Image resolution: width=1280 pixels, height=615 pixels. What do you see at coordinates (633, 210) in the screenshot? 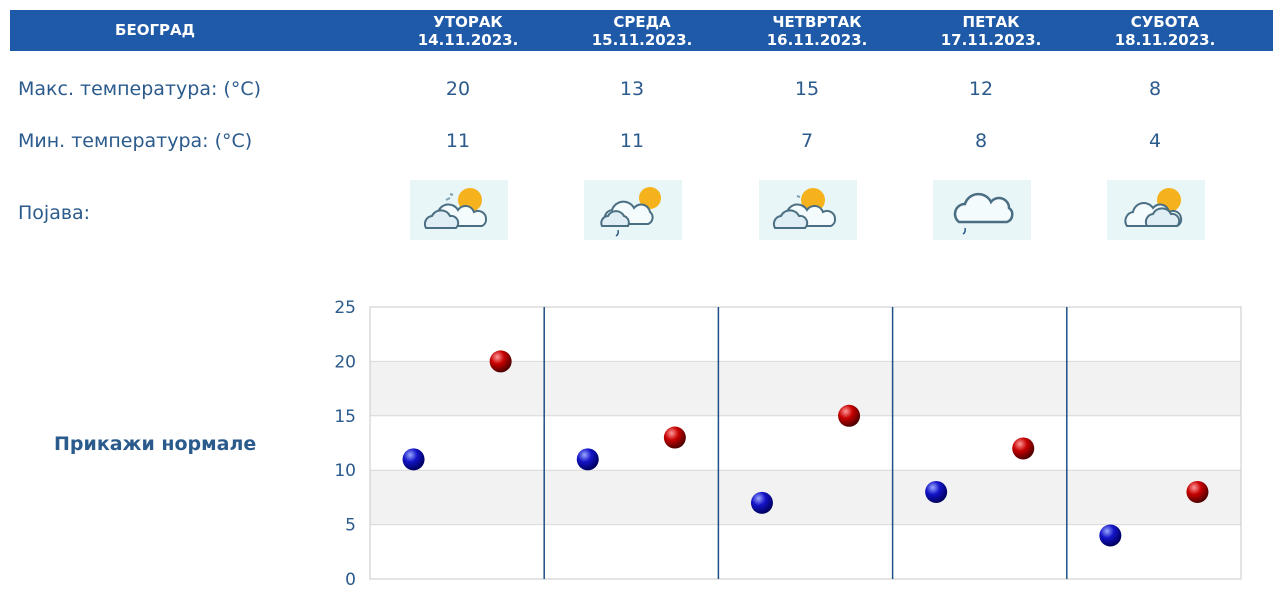
I see `sun-clouds-rain-icon` at bounding box center [633, 210].